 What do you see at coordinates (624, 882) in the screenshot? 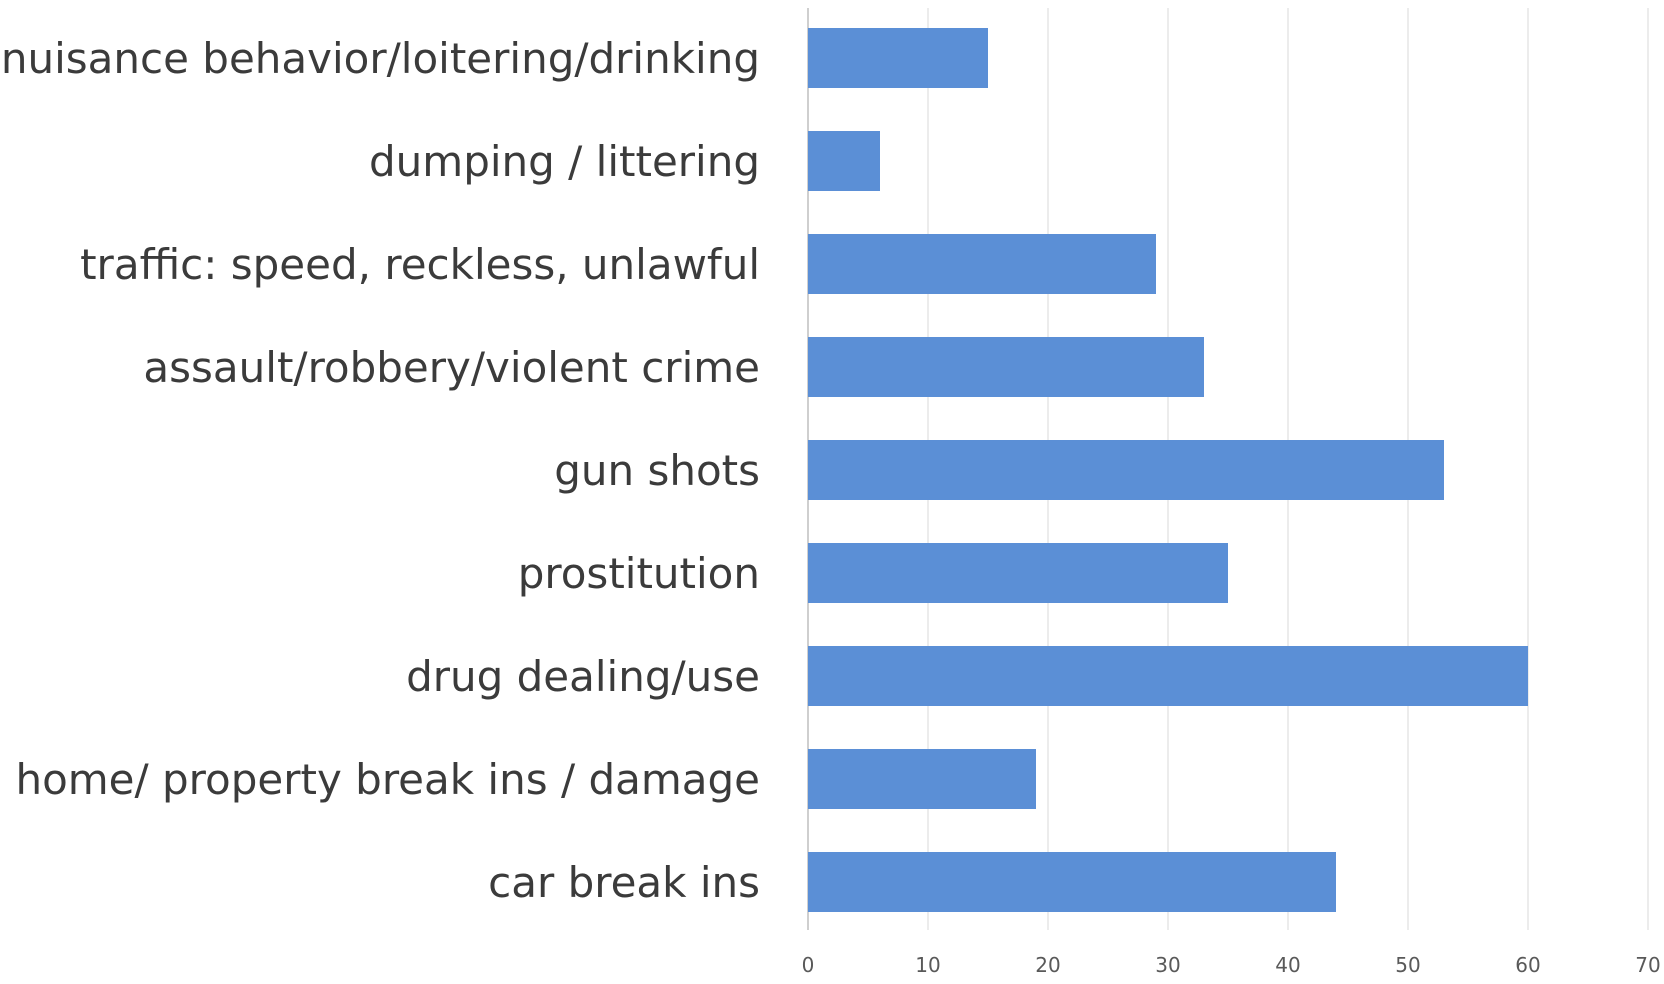
I see `category-label: car break ins` at bounding box center [624, 882].